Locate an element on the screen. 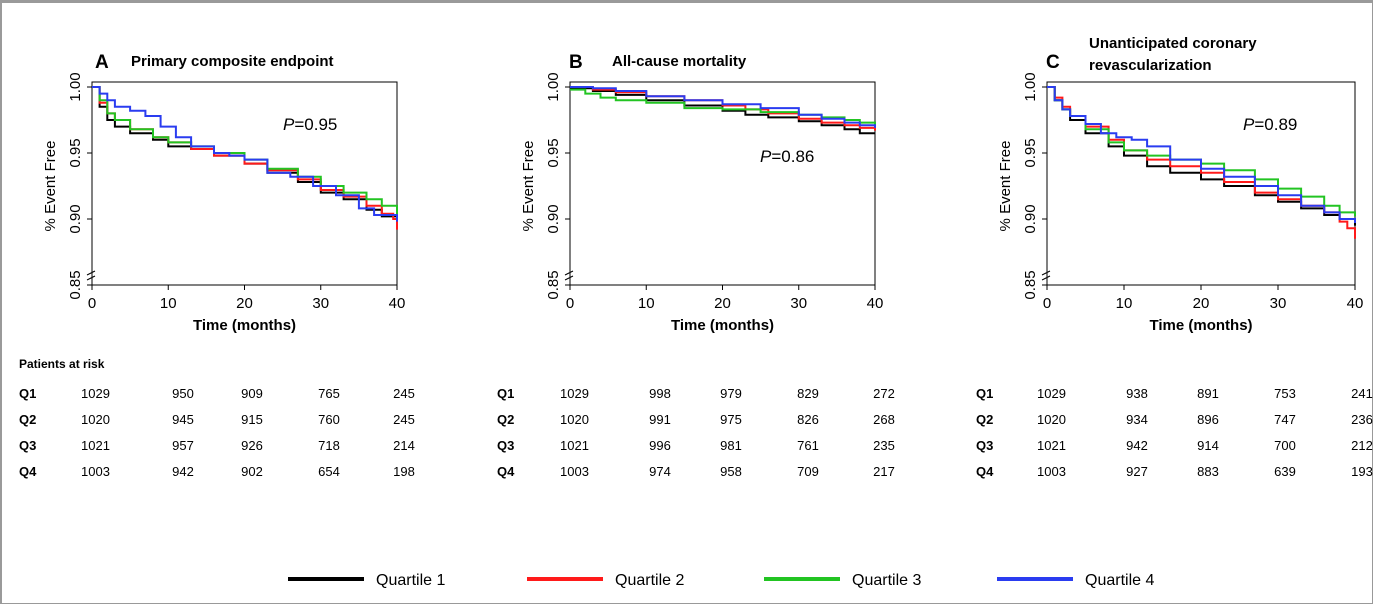  plot-frame is located at coordinates (1201, 183).